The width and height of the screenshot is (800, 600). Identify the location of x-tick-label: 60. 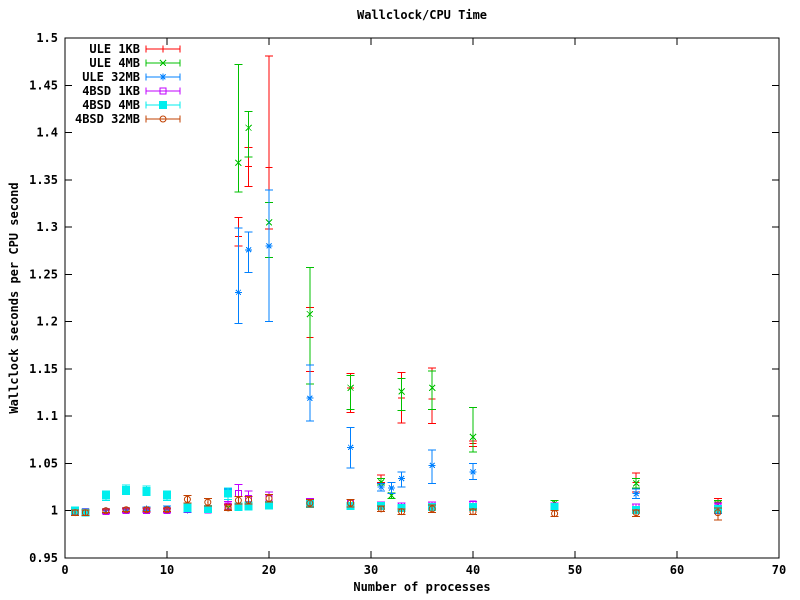
(677, 570).